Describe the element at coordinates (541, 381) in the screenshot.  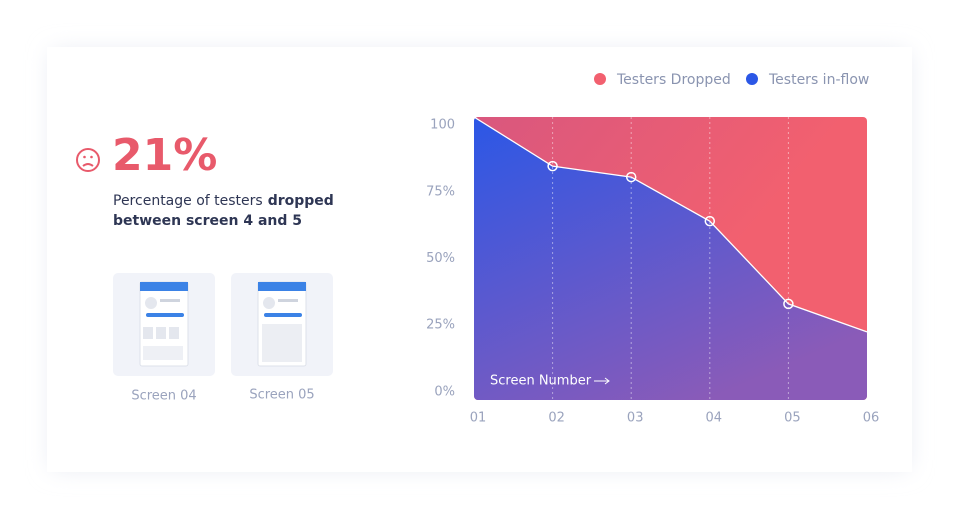
I see `x-axis-label: Screen Number` at that location.